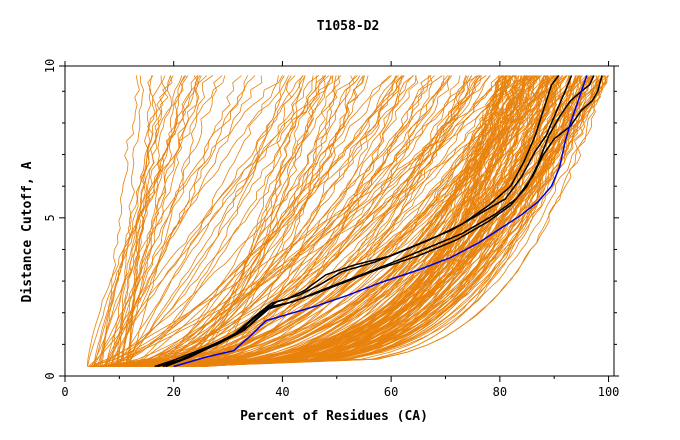  What do you see at coordinates (609, 392) in the screenshot?
I see `x-tick-label: 100` at bounding box center [609, 392].